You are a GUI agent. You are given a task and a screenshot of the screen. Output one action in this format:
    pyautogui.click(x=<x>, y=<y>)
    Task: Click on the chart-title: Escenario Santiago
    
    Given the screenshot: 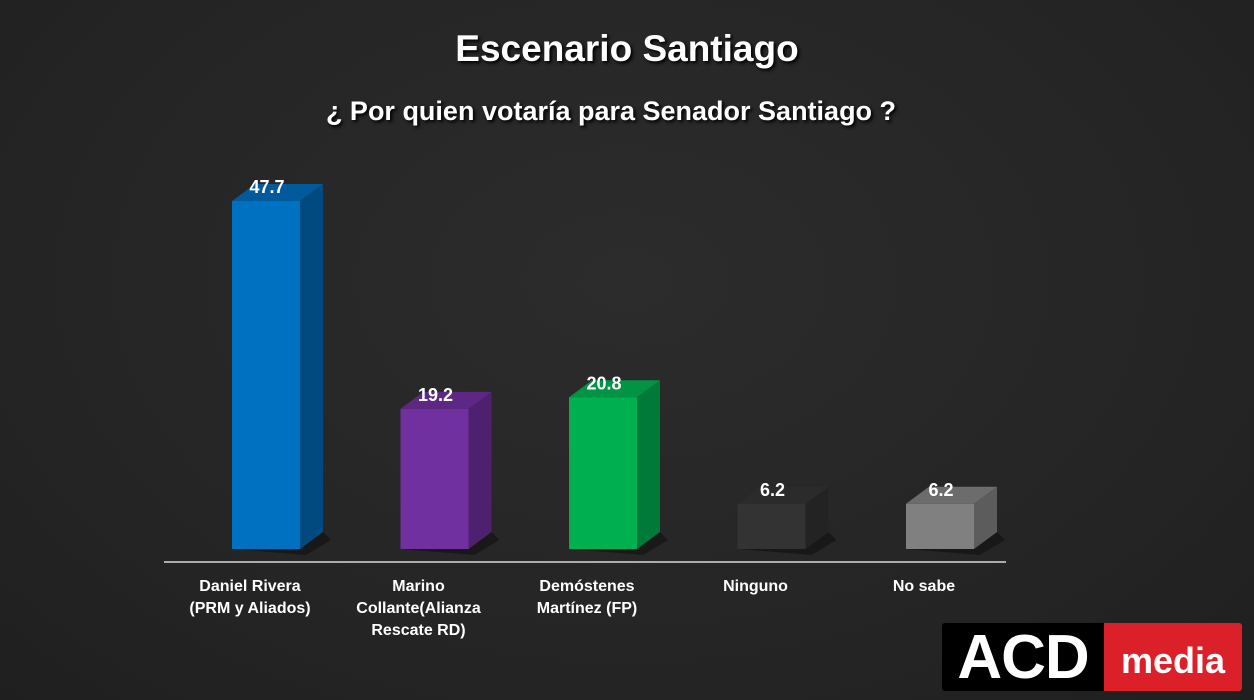 What is the action you would take?
    pyautogui.click(x=627, y=48)
    